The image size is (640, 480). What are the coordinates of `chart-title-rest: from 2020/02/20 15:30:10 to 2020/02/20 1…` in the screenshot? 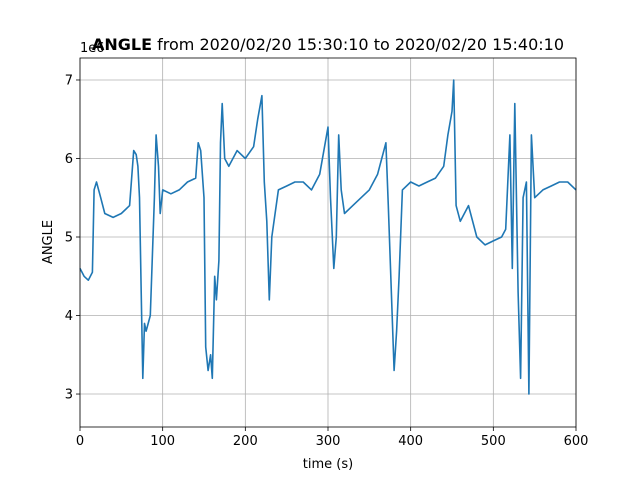 It's located at (358, 44).